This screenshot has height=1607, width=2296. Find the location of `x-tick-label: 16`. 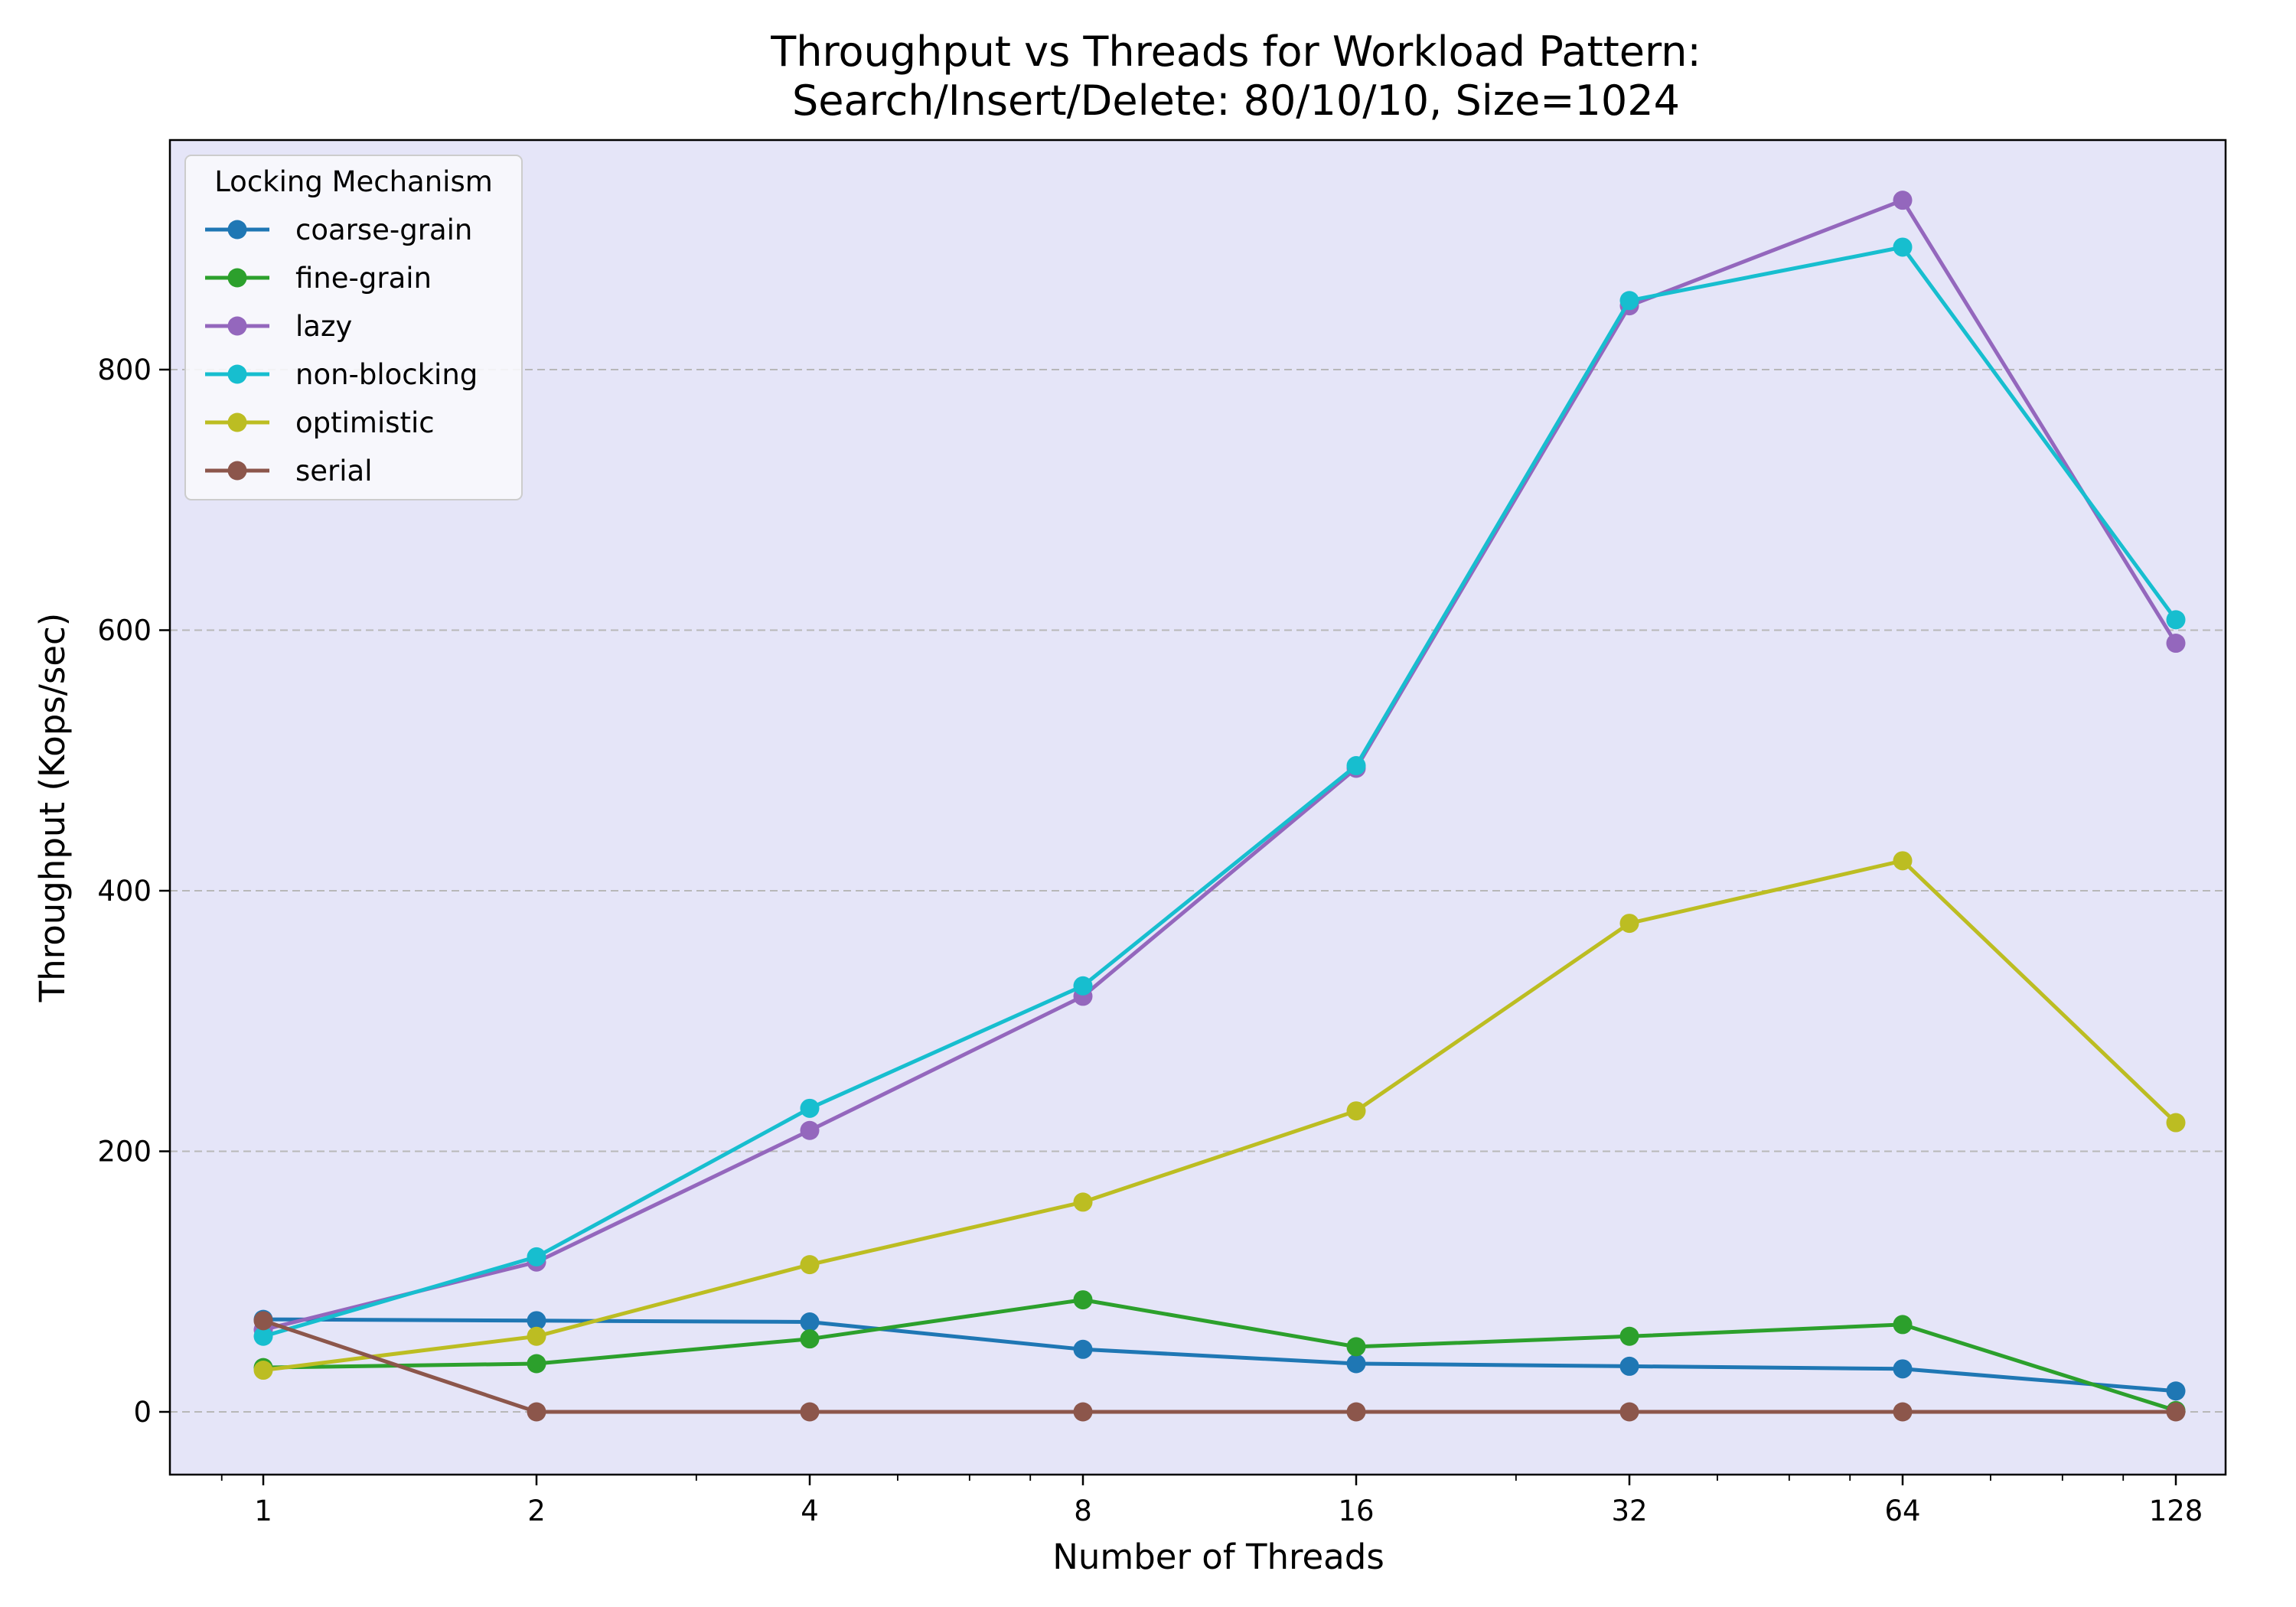

x-tick-label: 16 is located at coordinates (1356, 1511).